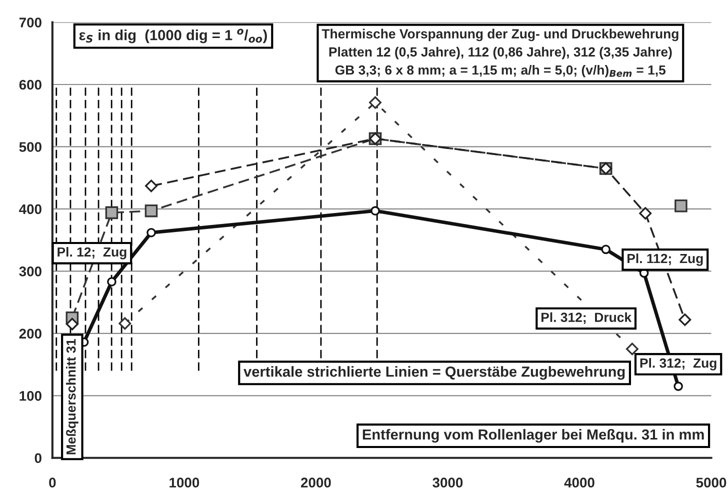  I want to click on x-tick-label: 2000, so click(315, 483).